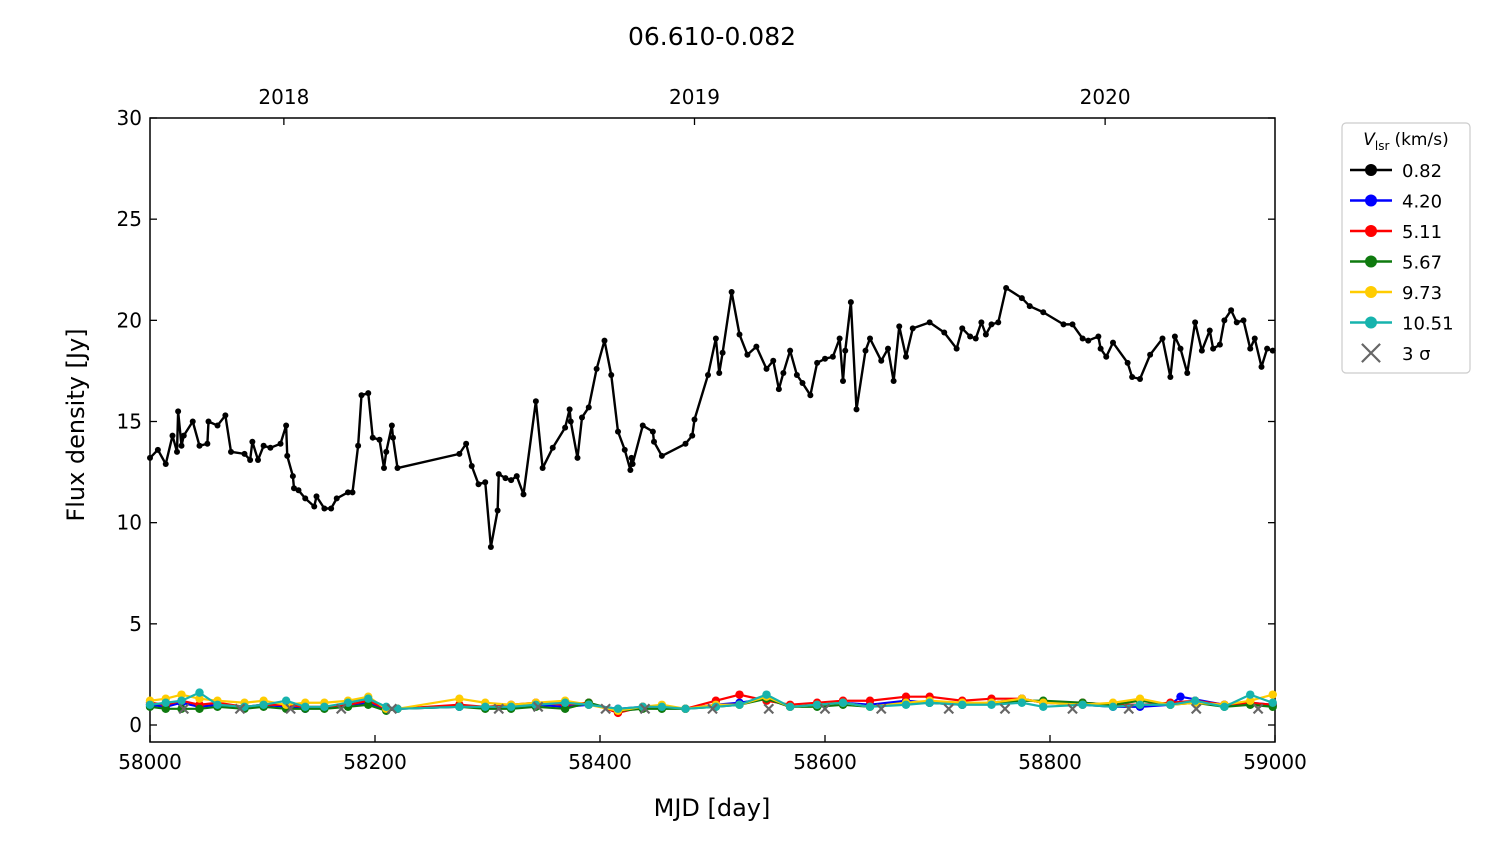 The image size is (1500, 844). Describe the element at coordinates (1105, 97) in the screenshot. I see `top-x-tick-label: 2020` at that location.